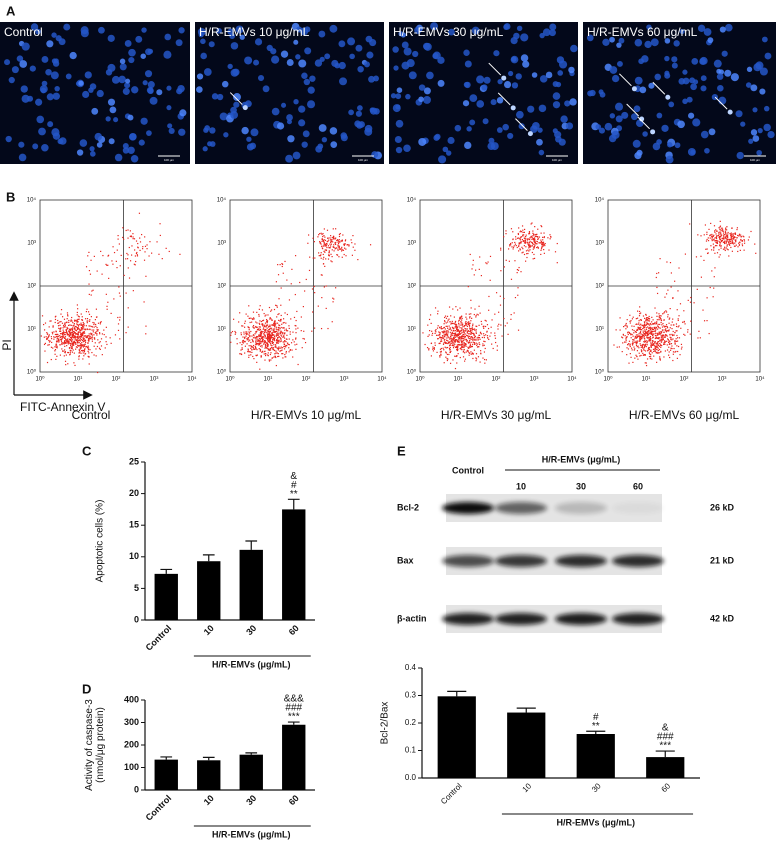 Image resolution: width=778 pixels, height=849 pixels. Describe the element at coordinates (722, 560) in the screenshot. I see `kd-label: 21 kD` at that location.